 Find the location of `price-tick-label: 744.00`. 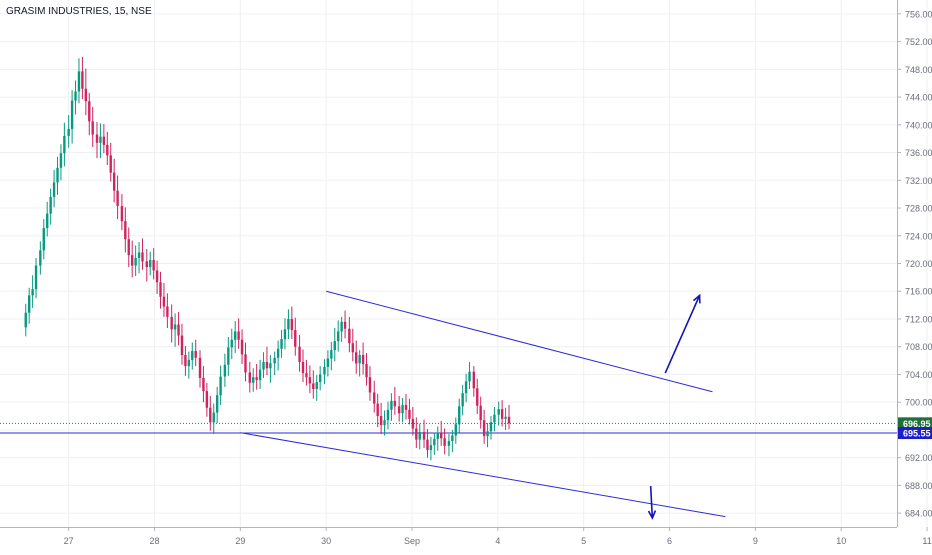

price-tick-label: 744.00 is located at coordinates (918, 98).